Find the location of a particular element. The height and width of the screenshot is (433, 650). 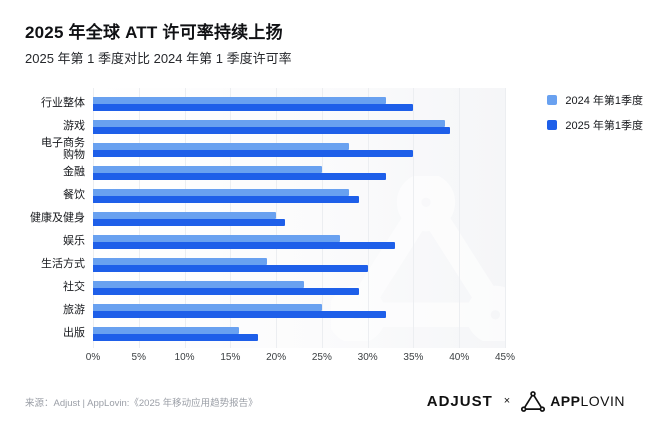

chart-row: 旅游 is located at coordinates (265, 310).